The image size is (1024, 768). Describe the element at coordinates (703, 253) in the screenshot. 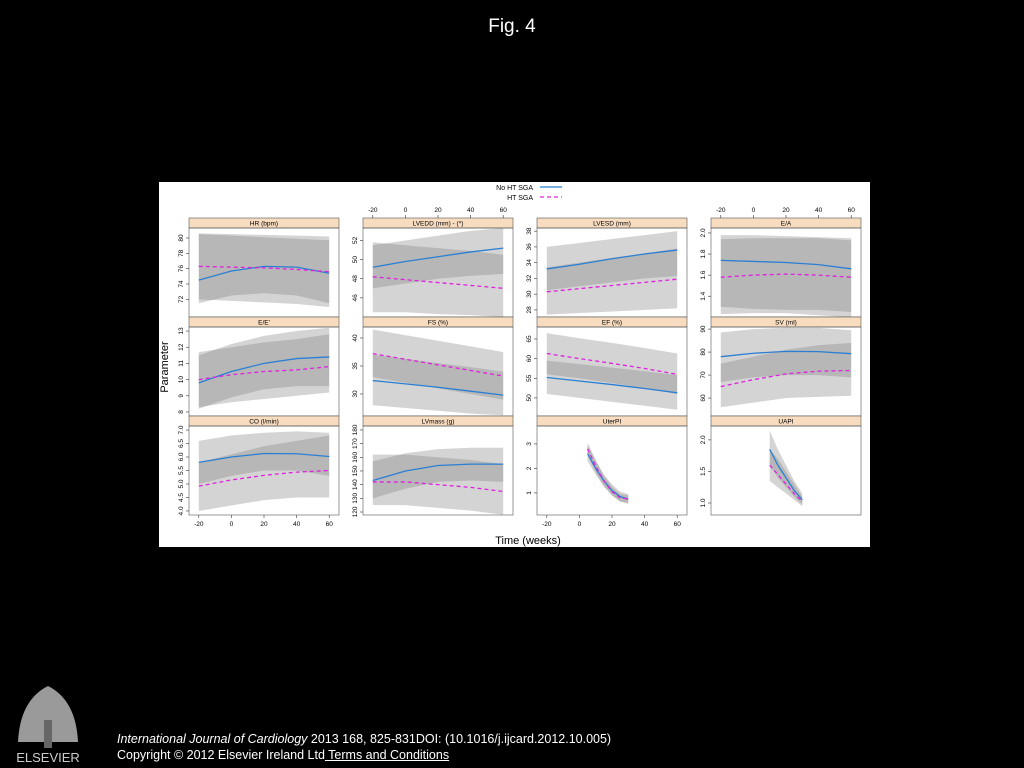

I see `y-tick-label: 1.8` at that location.